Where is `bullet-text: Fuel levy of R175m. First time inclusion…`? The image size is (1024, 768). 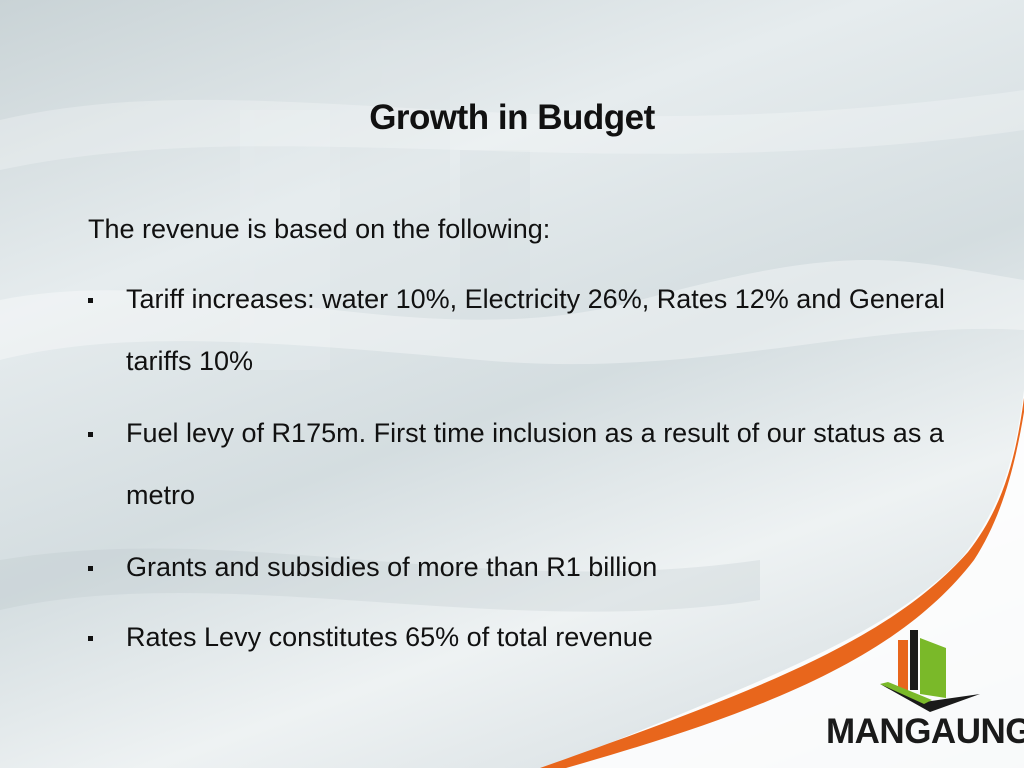
bullet-text: Fuel levy of R175m. First time inclusion… is located at coordinates (535, 464).